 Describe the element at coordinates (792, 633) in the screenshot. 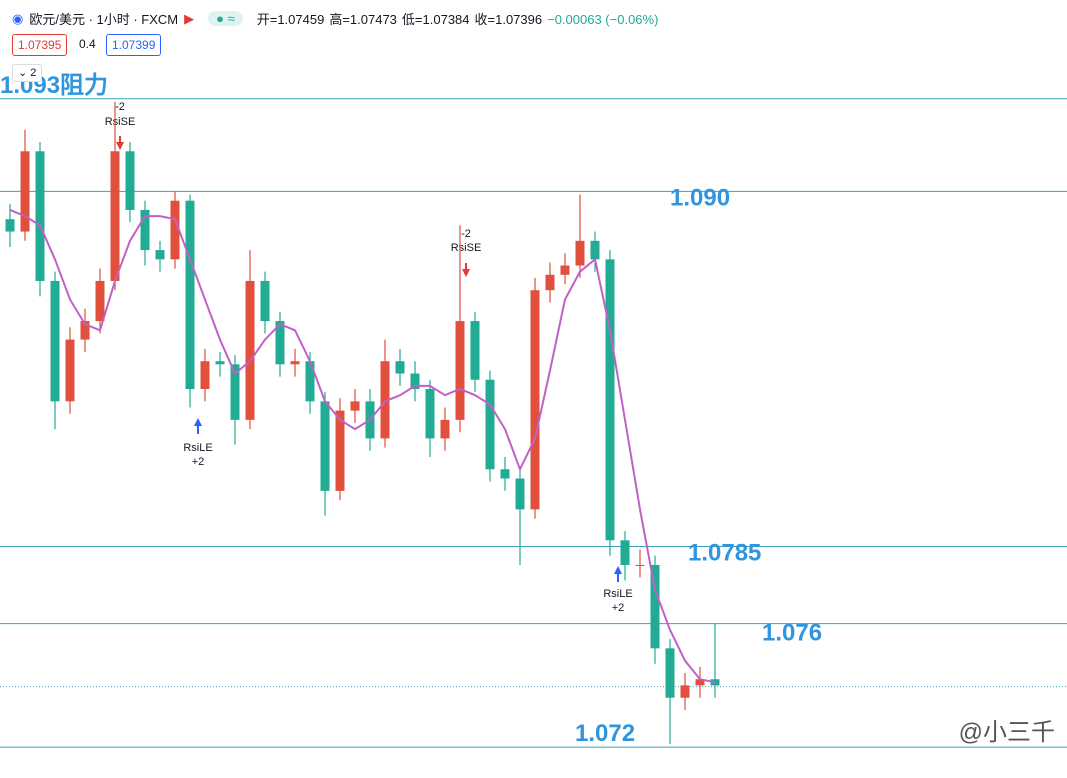

I see `level-label: 1.076` at that location.